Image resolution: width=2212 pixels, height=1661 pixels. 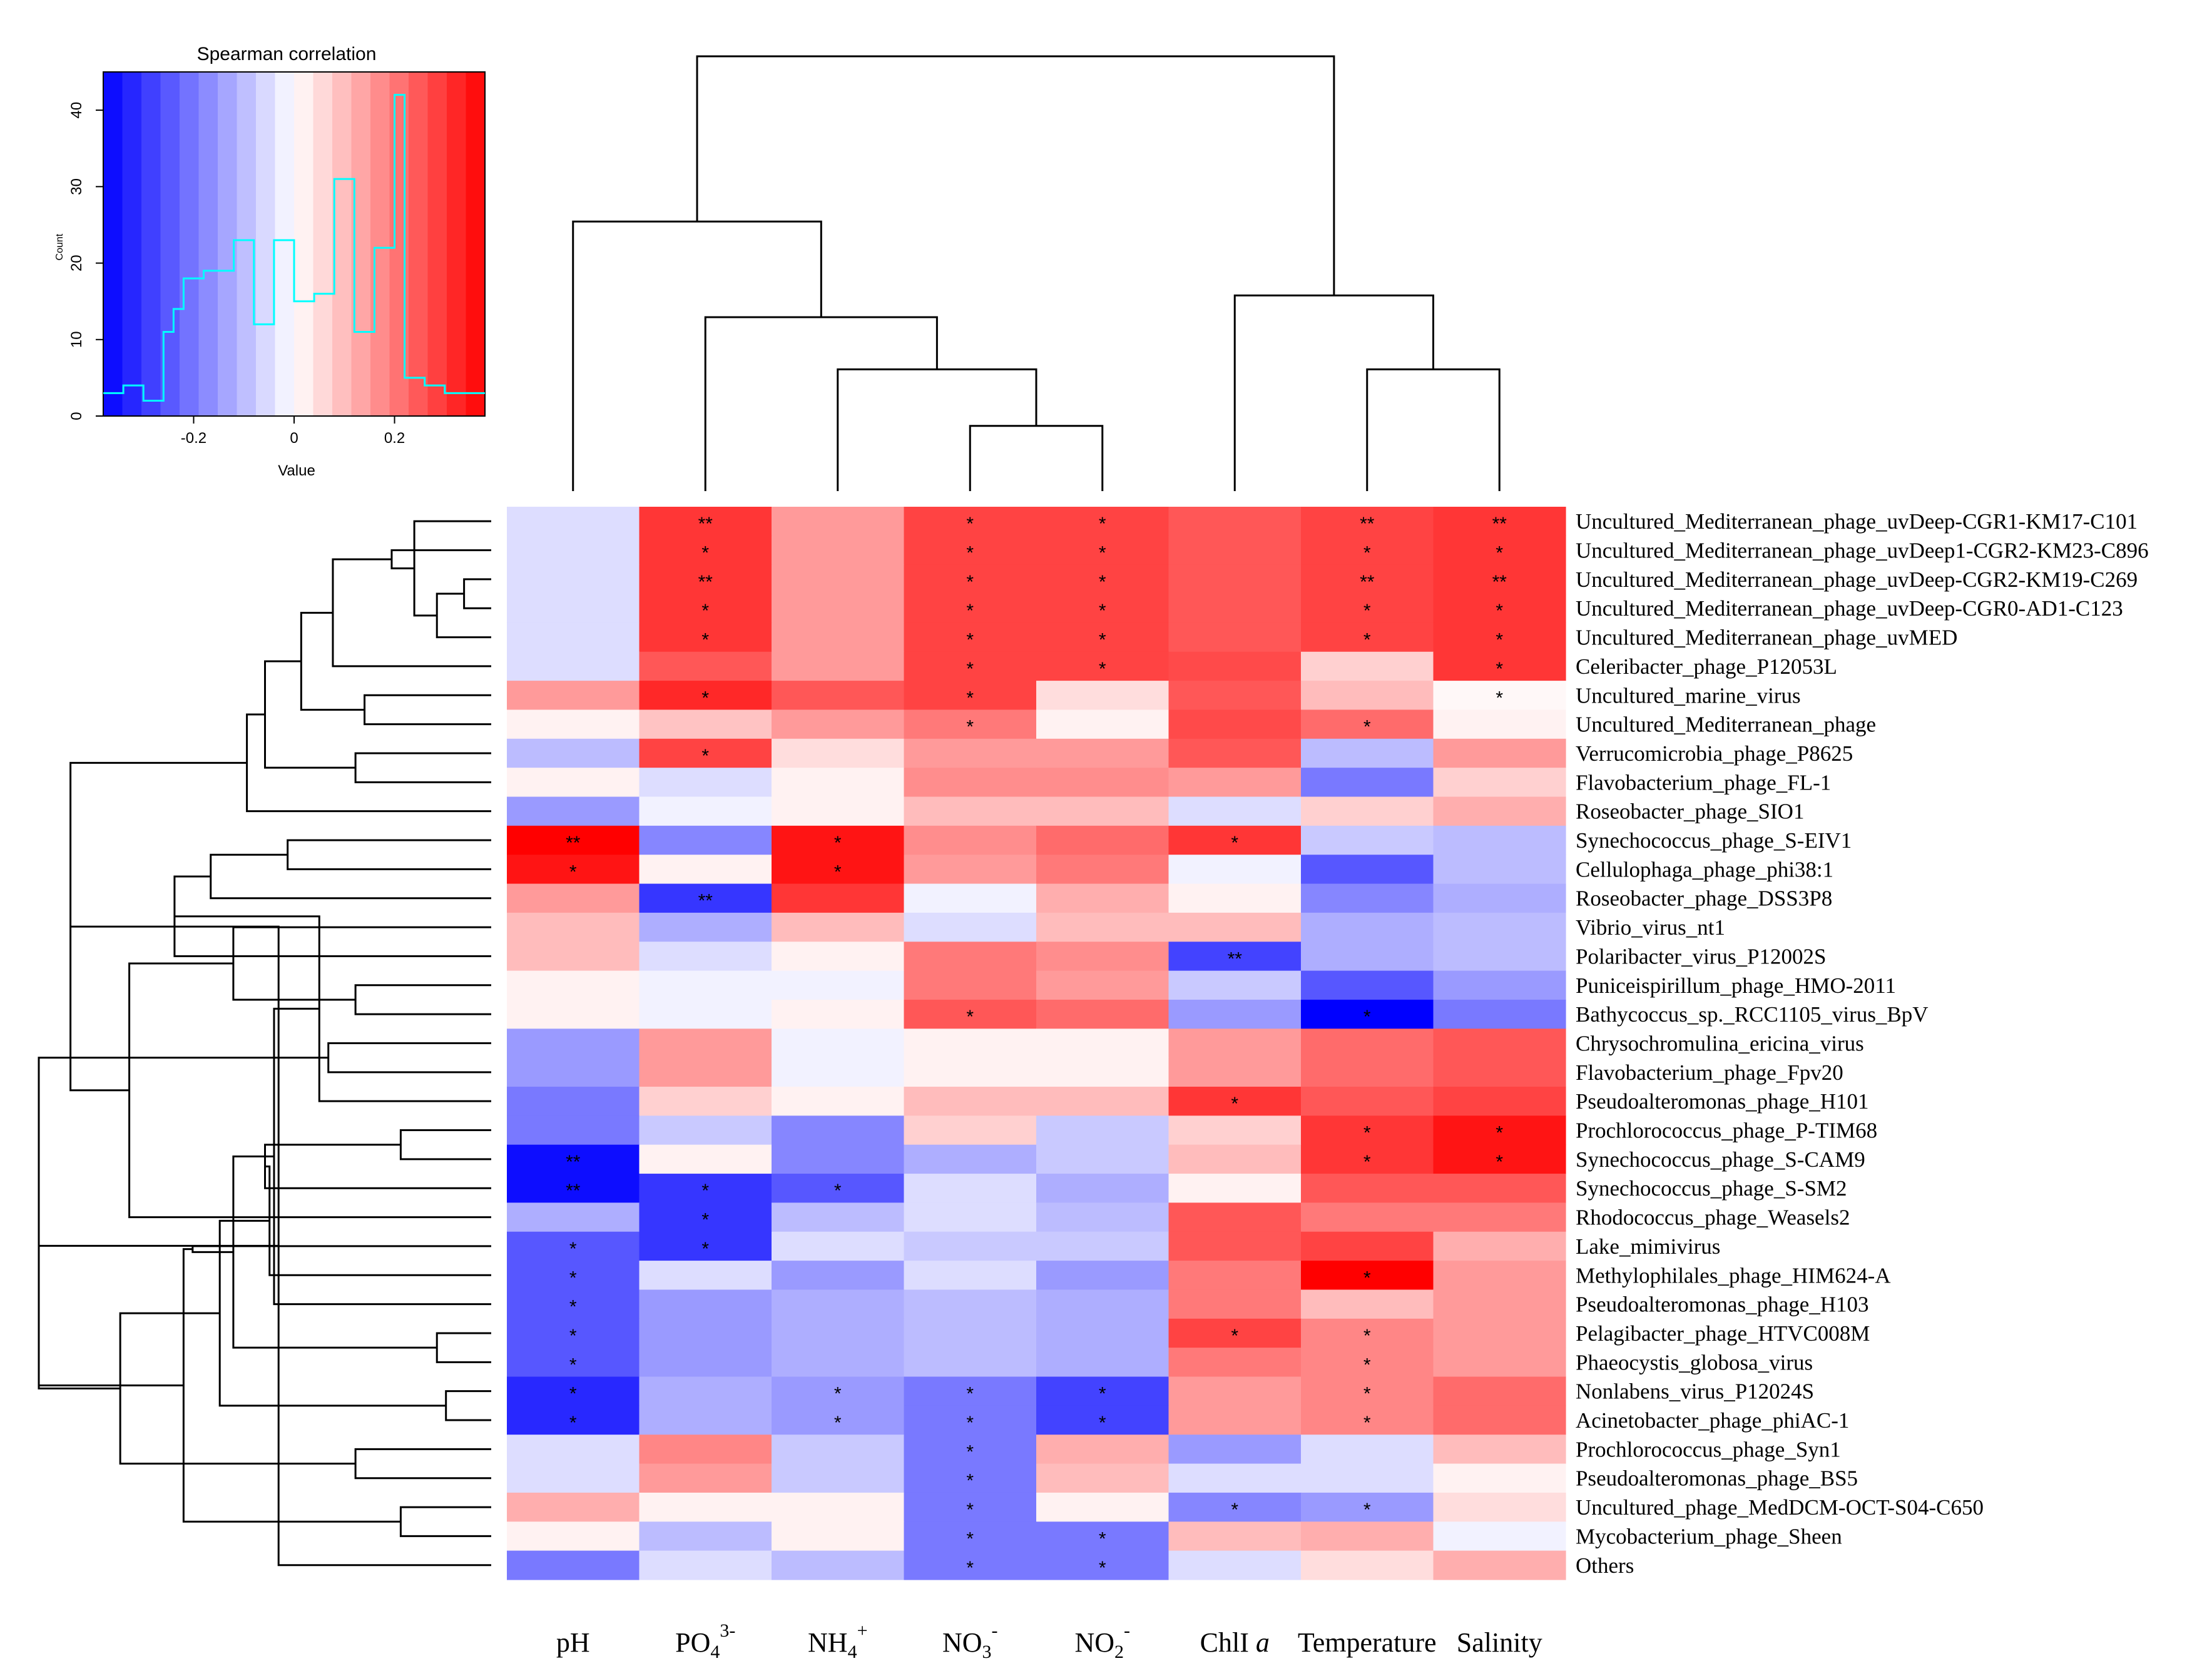 What do you see at coordinates (1648, 1246) in the screenshot?
I see `row-label: Lake_mimivirus` at bounding box center [1648, 1246].